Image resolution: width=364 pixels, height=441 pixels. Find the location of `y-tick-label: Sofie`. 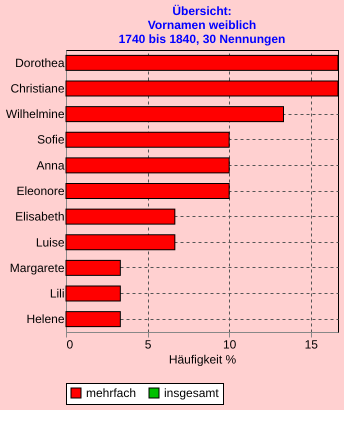

y-tick-label: Sofie is located at coordinates (51, 139).